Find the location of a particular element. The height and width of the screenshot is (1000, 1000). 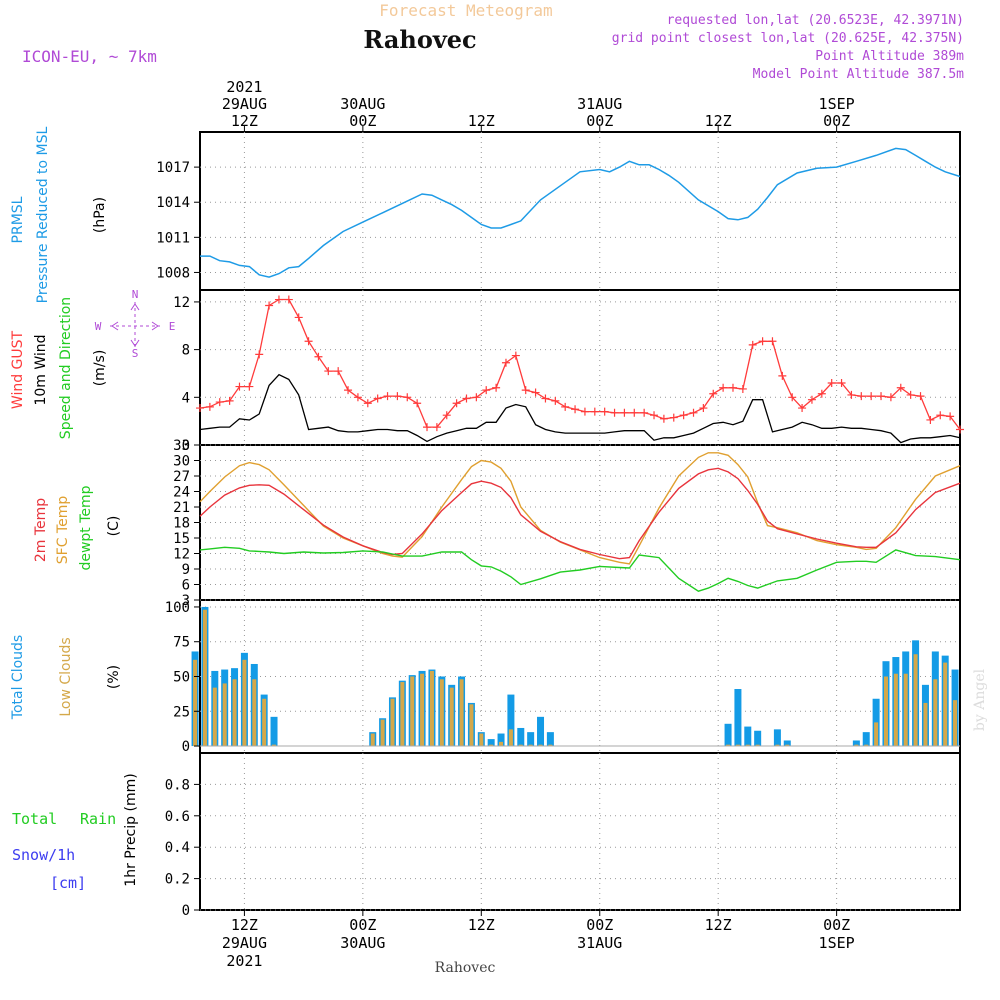

y-tick-label: 33 is located at coordinates (181, 446).